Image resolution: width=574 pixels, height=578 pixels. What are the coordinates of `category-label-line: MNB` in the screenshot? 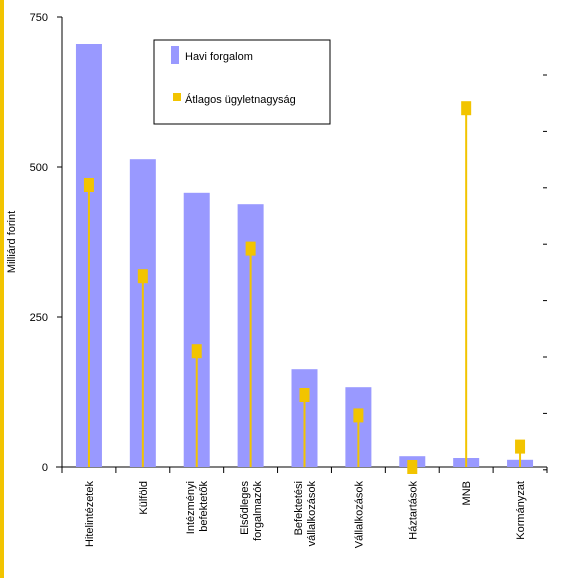 It's located at (467, 493).